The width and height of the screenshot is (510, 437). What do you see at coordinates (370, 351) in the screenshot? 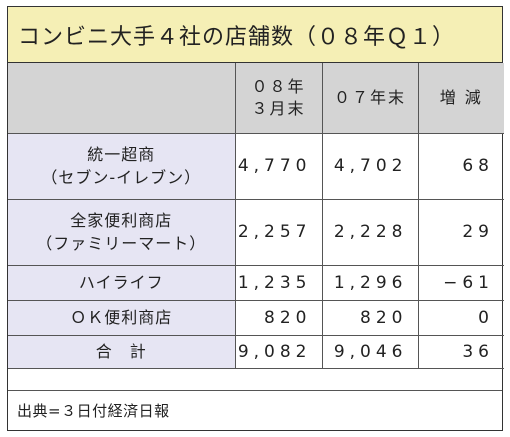
I see `value-2007: 9,046` at bounding box center [370, 351].